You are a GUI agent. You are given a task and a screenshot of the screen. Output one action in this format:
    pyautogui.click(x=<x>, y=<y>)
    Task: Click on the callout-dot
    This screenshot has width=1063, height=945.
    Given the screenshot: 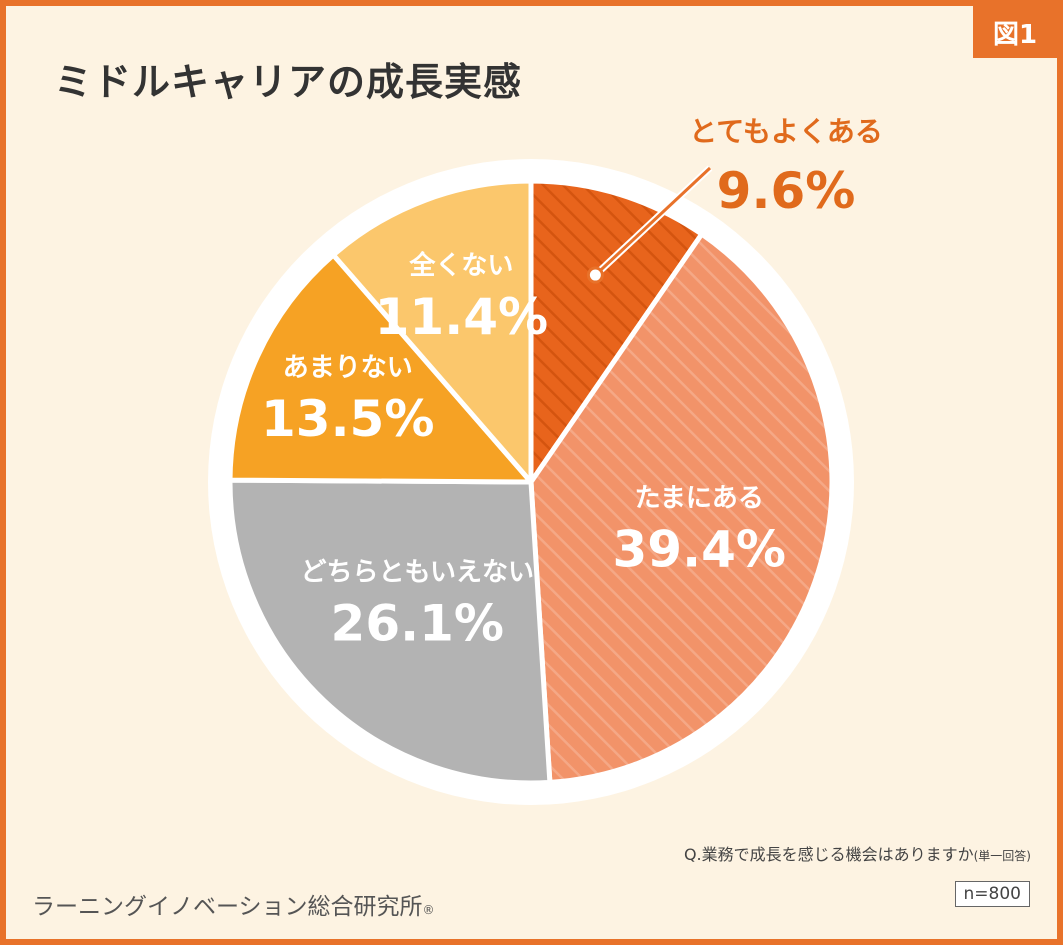 What is the action you would take?
    pyautogui.click(x=595, y=275)
    